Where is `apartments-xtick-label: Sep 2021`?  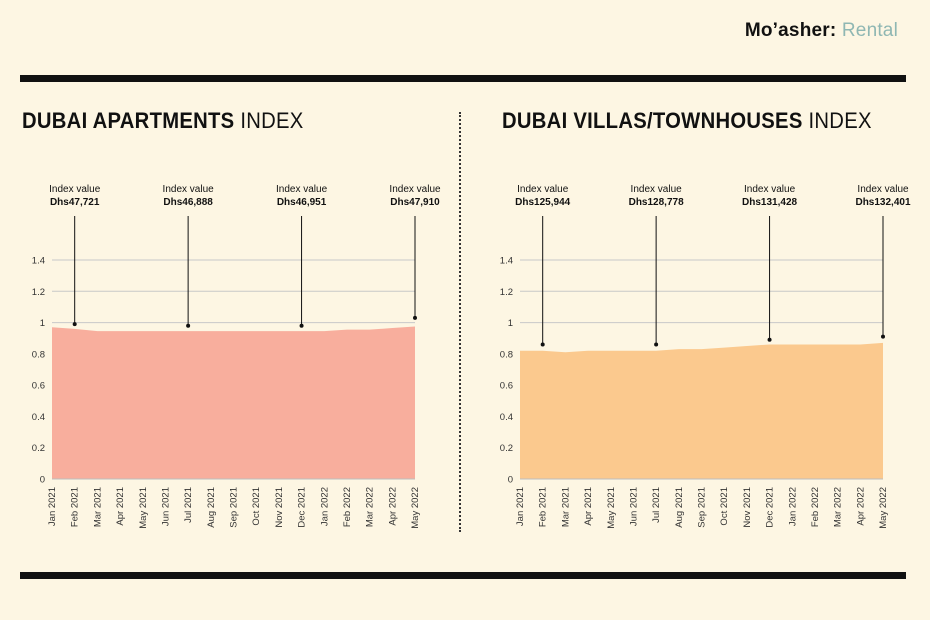
apartments-xtick-label: Sep 2021 is located at coordinates (234, 507).